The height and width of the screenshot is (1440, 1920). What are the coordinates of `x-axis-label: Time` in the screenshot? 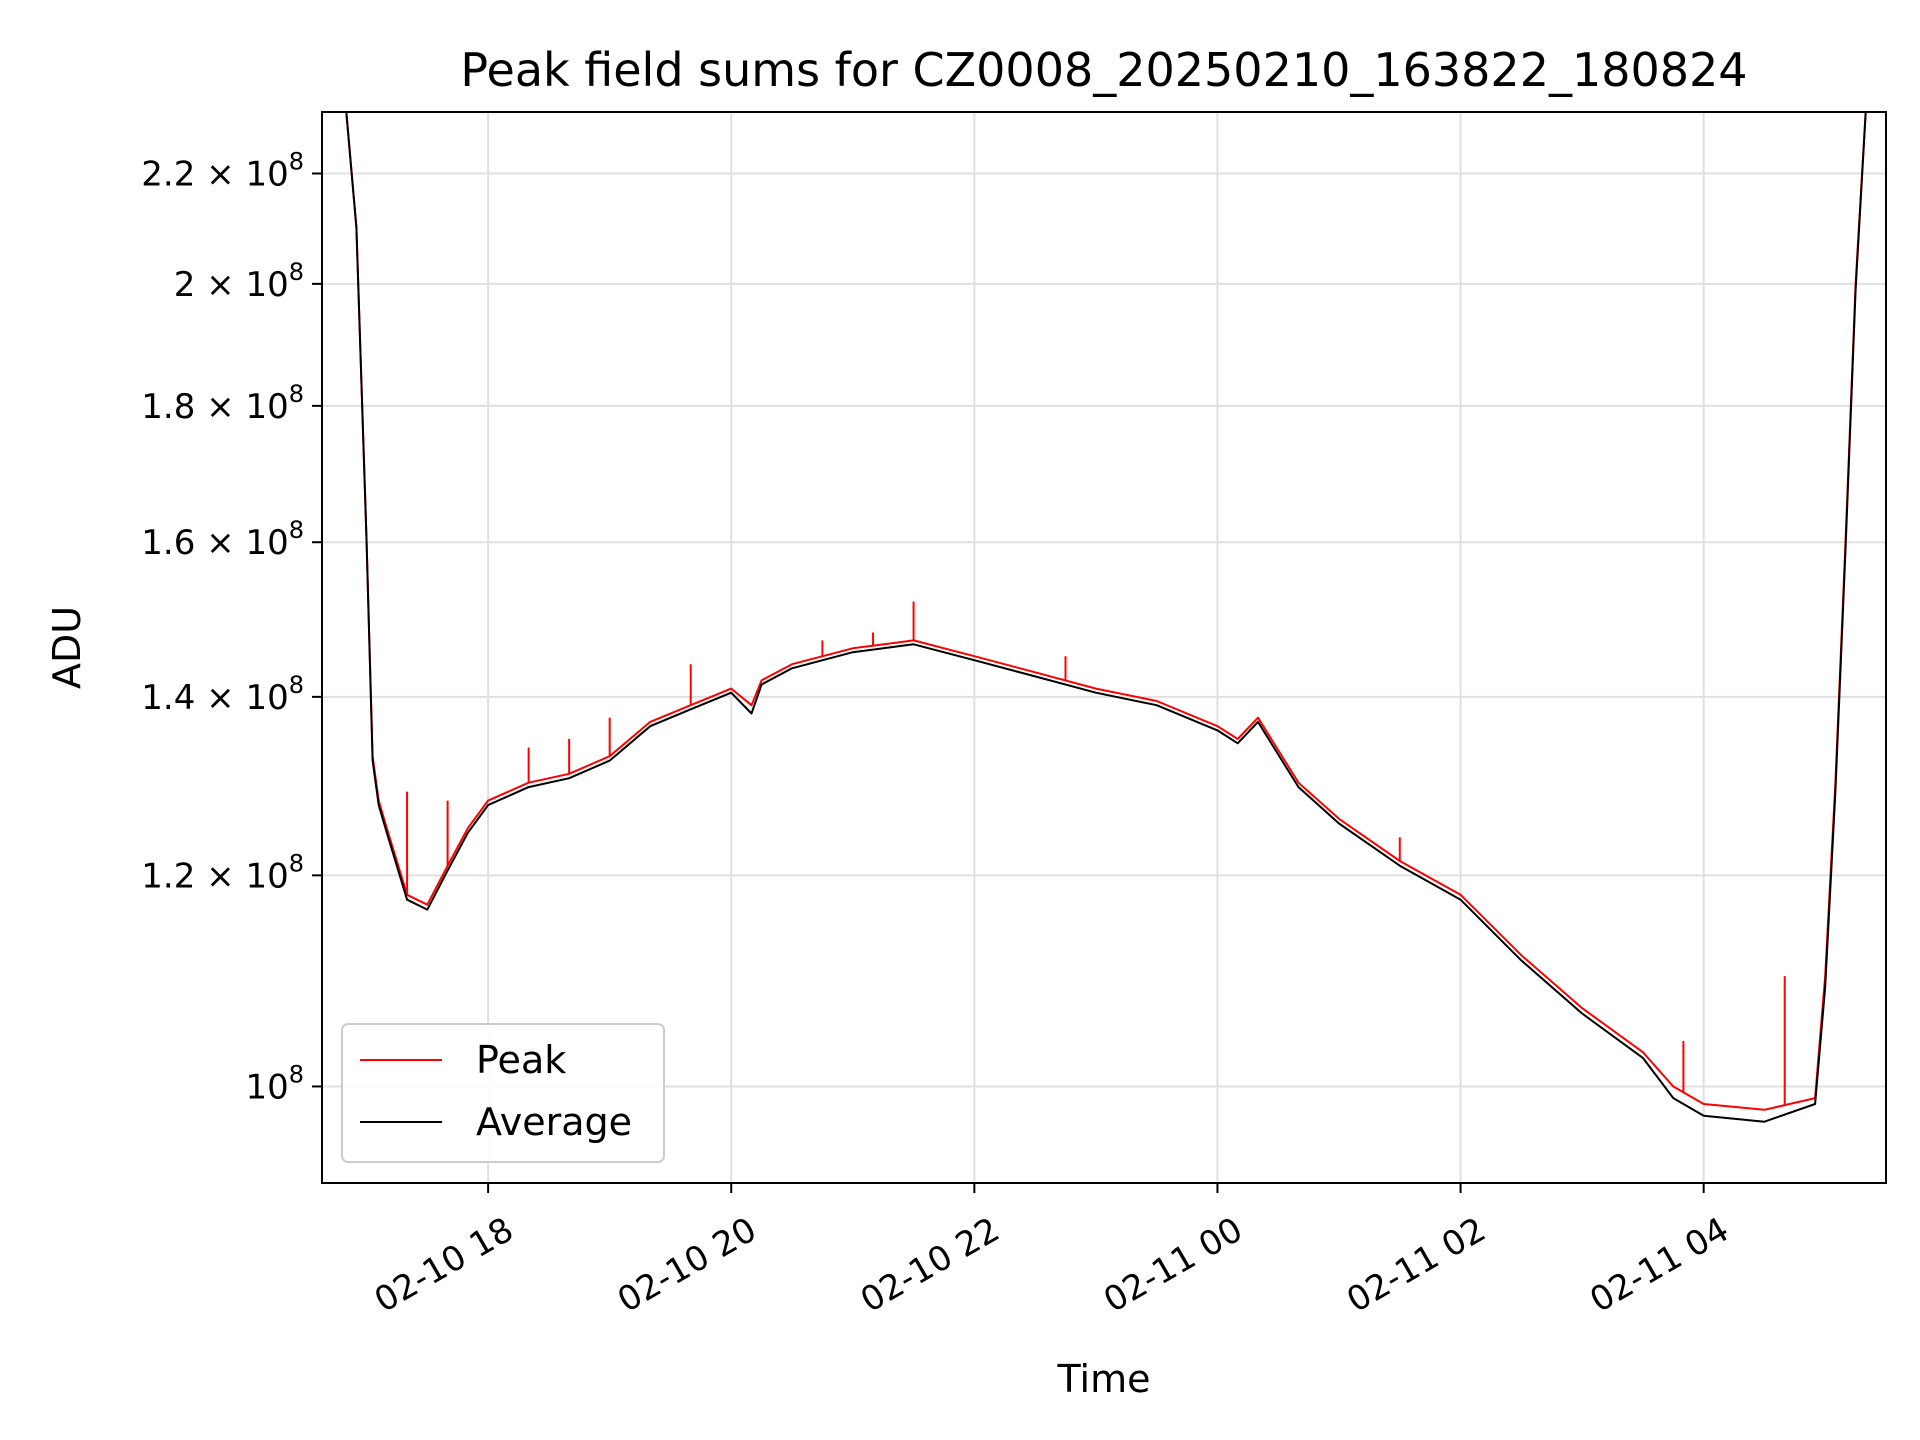 It's located at (1104, 1379).